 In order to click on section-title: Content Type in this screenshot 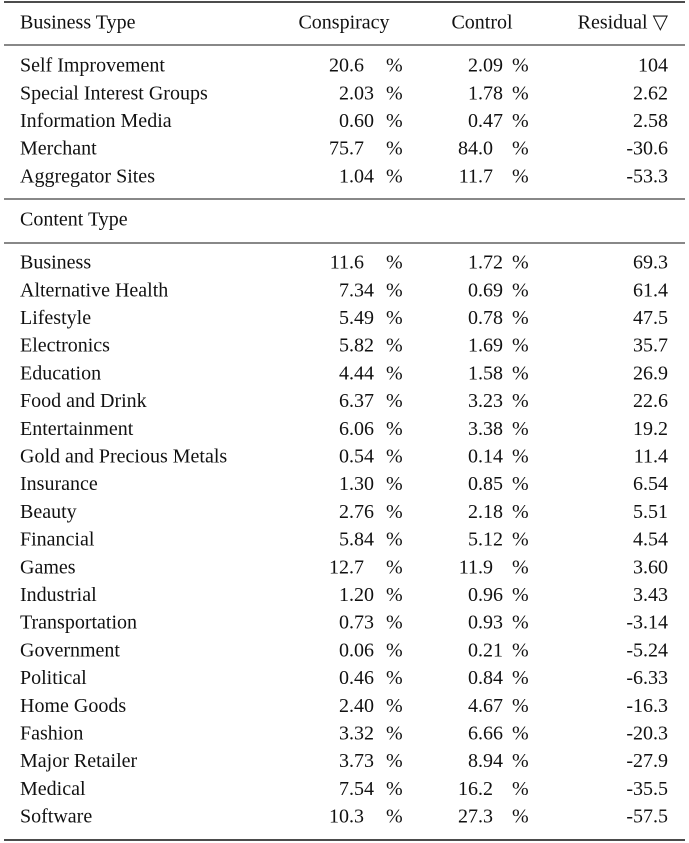, I will do `click(74, 220)`.